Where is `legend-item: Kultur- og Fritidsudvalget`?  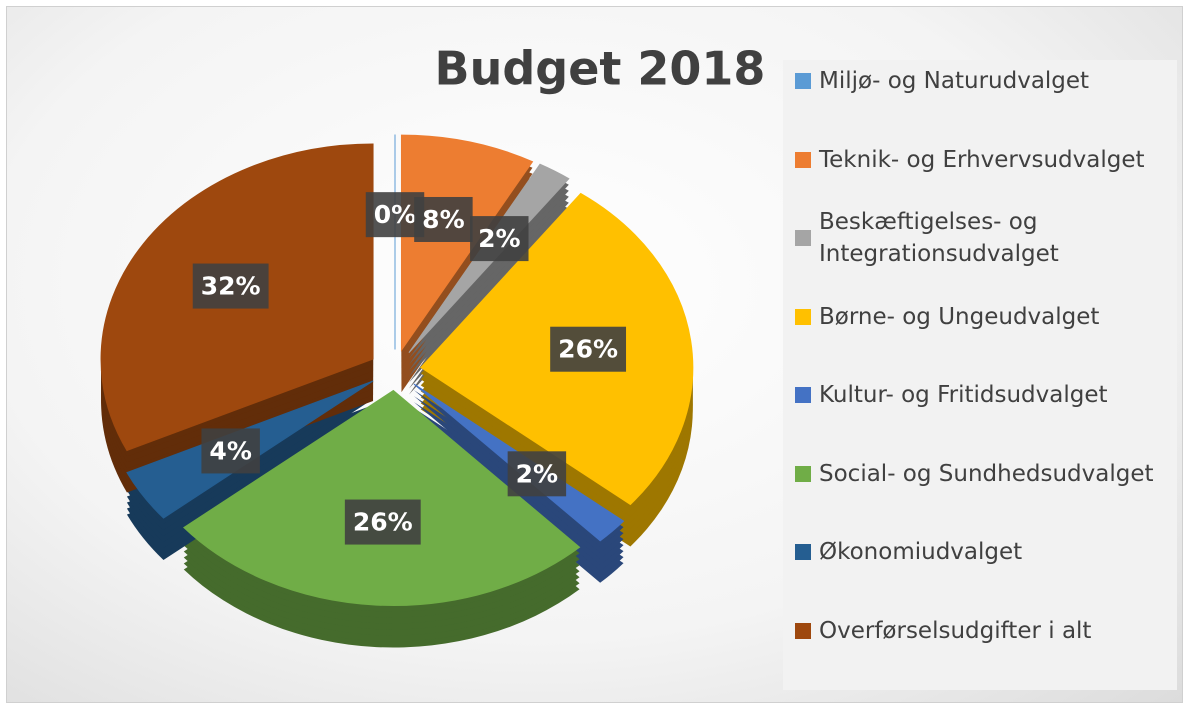
legend-item: Kultur- og Fritidsudvalget is located at coordinates (980, 395).